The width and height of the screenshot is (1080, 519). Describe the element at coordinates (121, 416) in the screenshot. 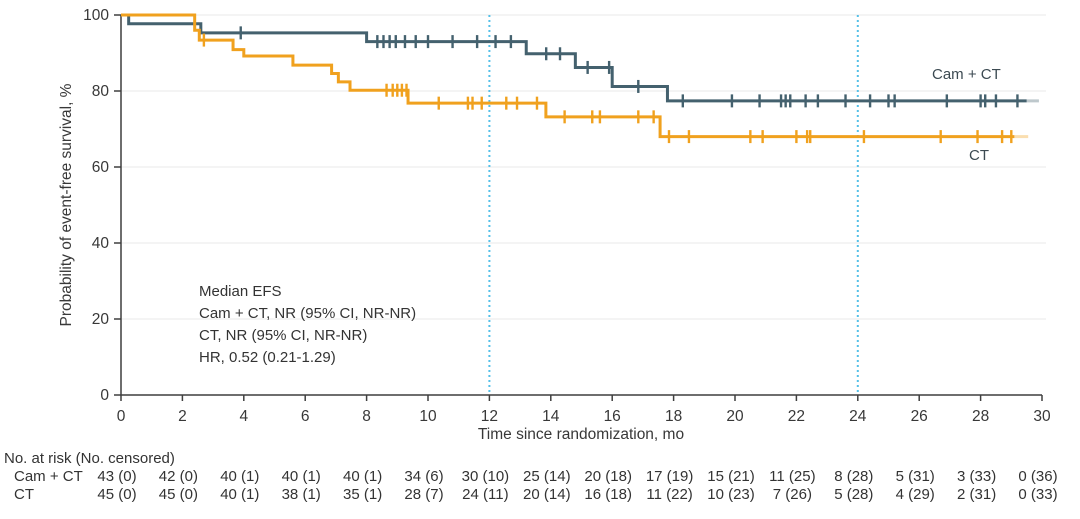

I see `x-tick-label-0: 0` at that location.